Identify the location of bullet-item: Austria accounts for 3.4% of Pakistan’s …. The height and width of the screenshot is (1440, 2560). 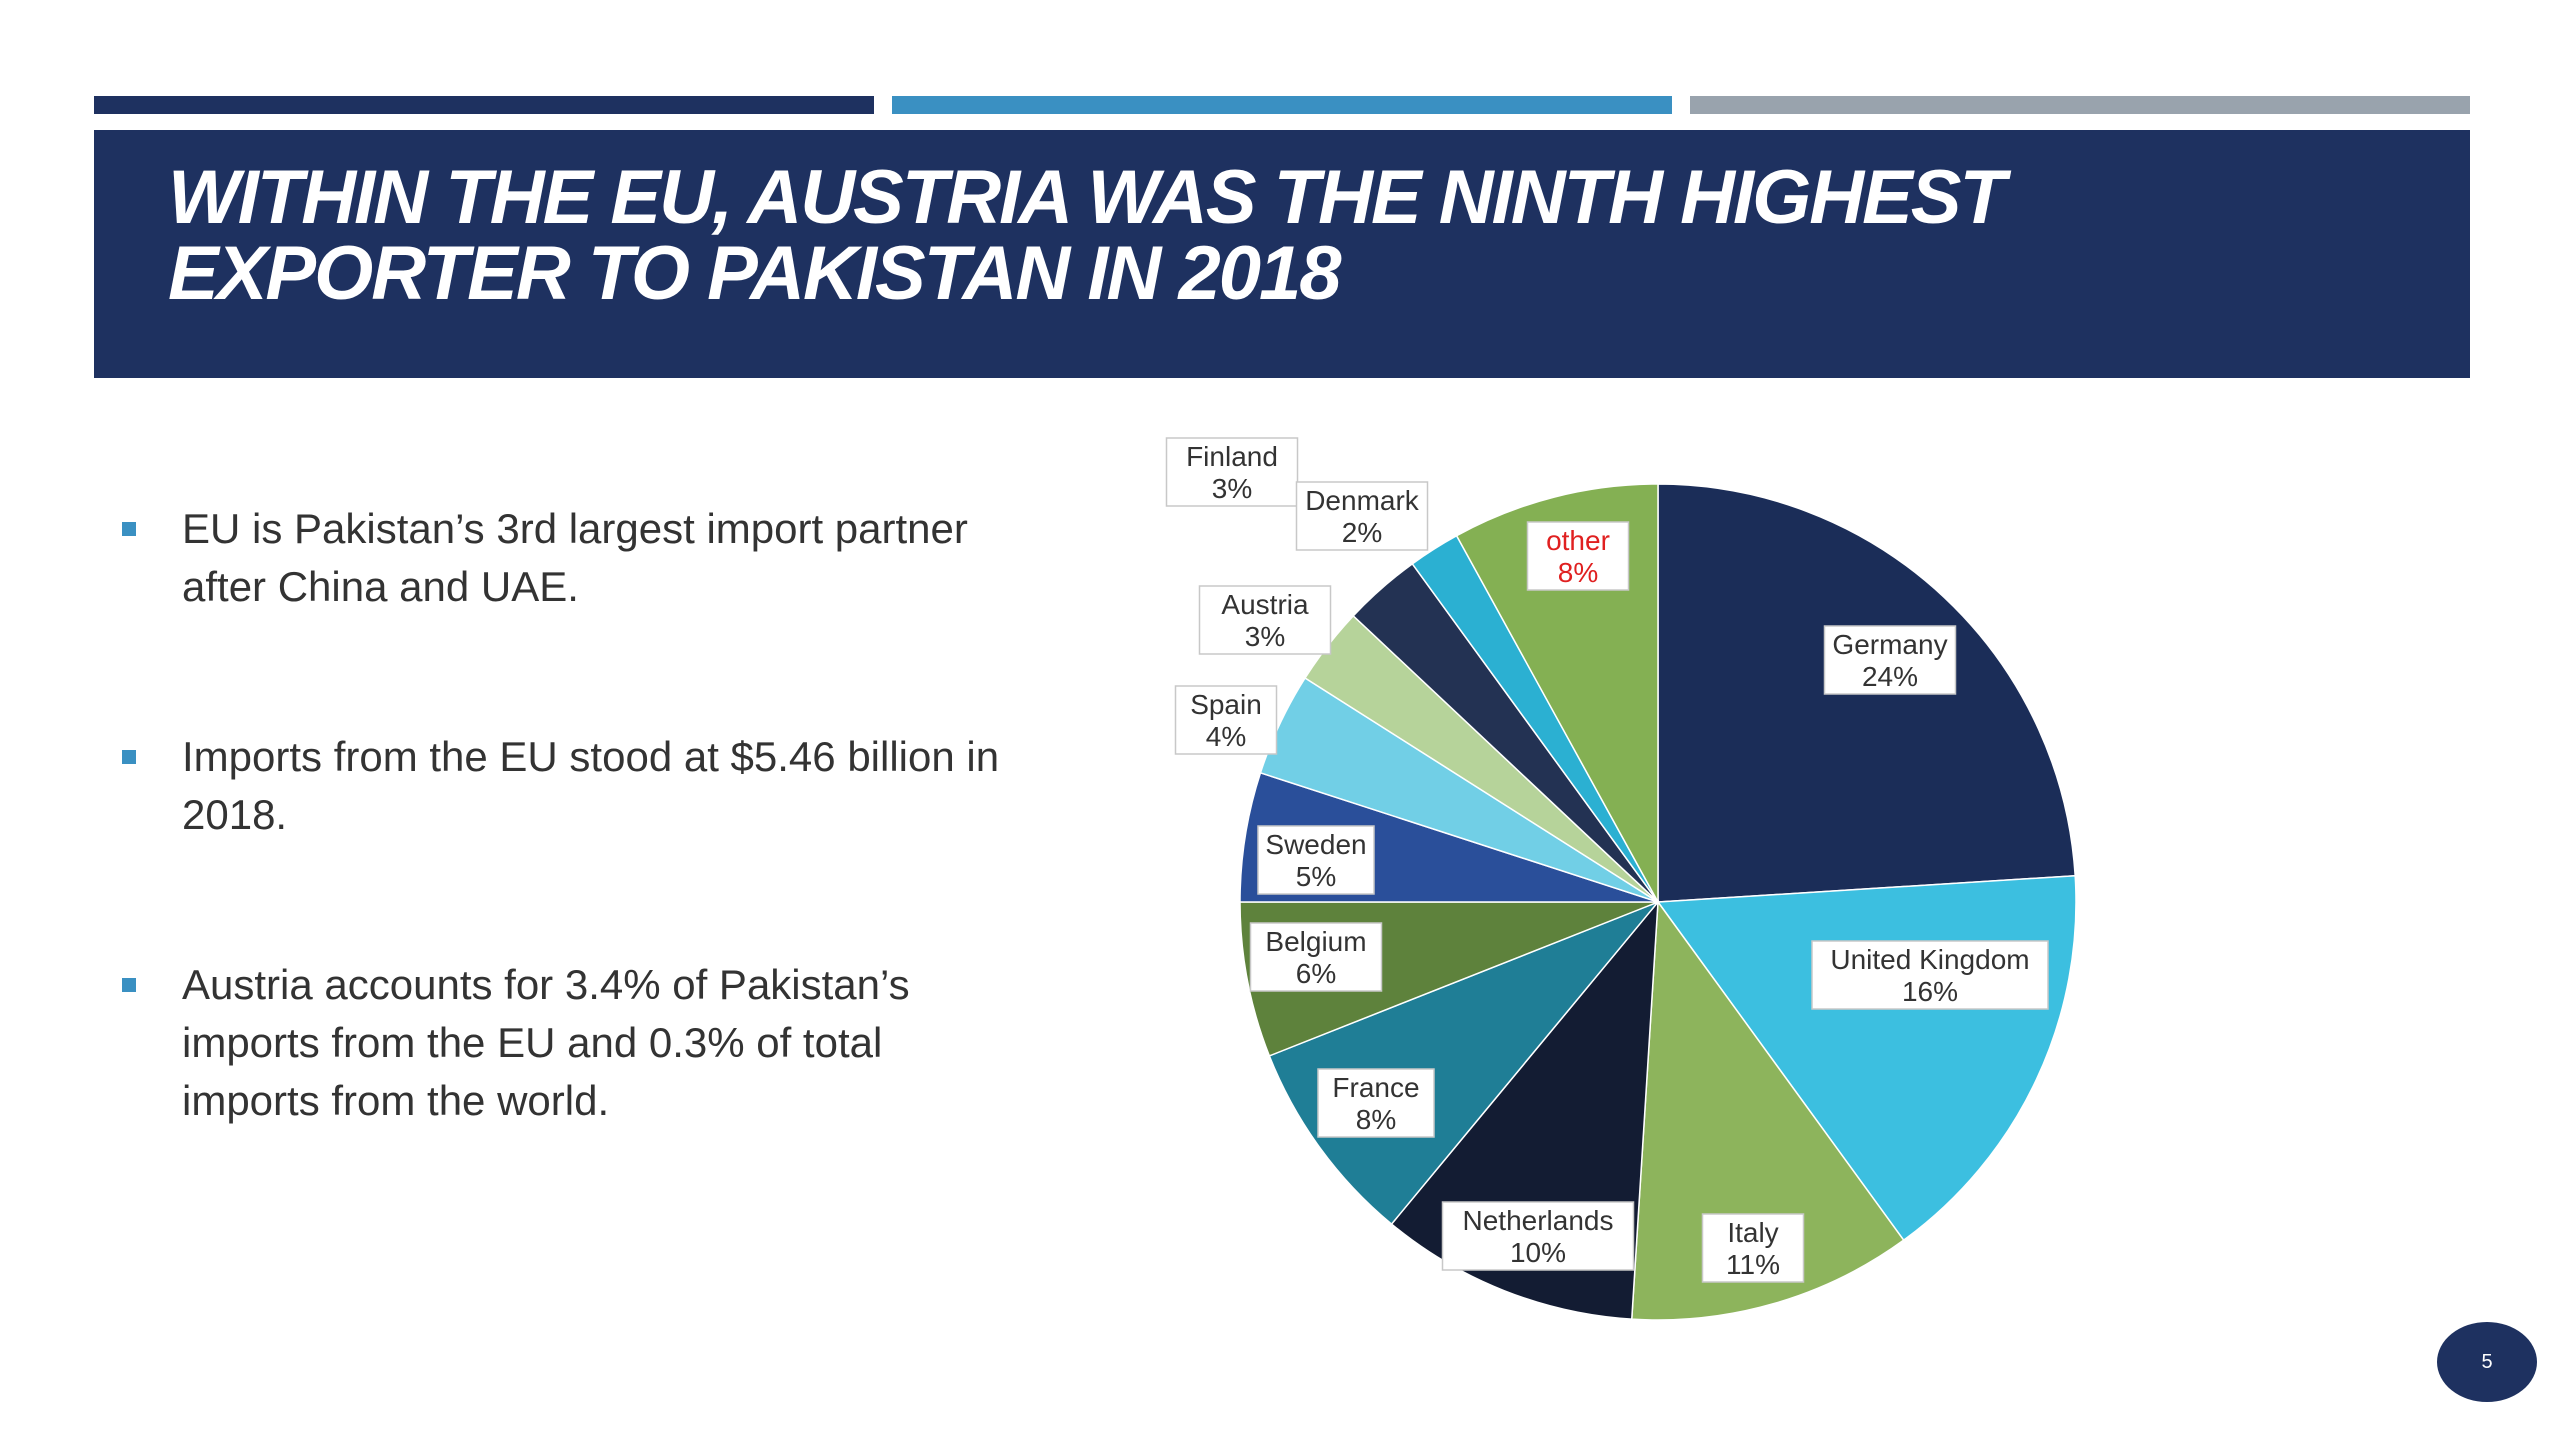
(568, 1043).